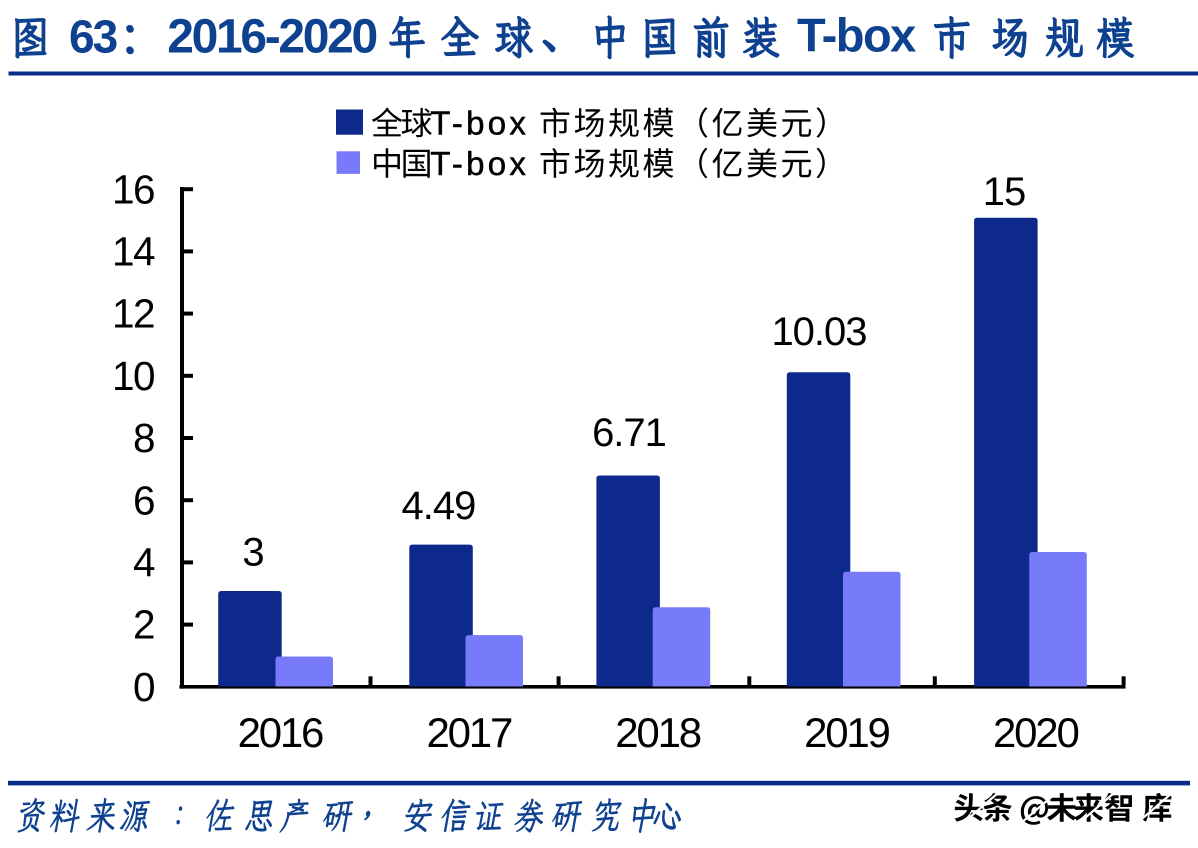 The height and width of the screenshot is (848, 1198). I want to click on svg-text: 2, so click(143, 625).